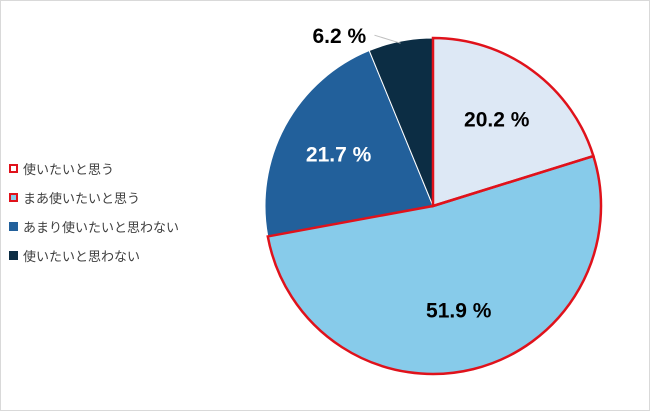  I want to click on legend-item: まあ使いたいと思う, so click(94, 197).